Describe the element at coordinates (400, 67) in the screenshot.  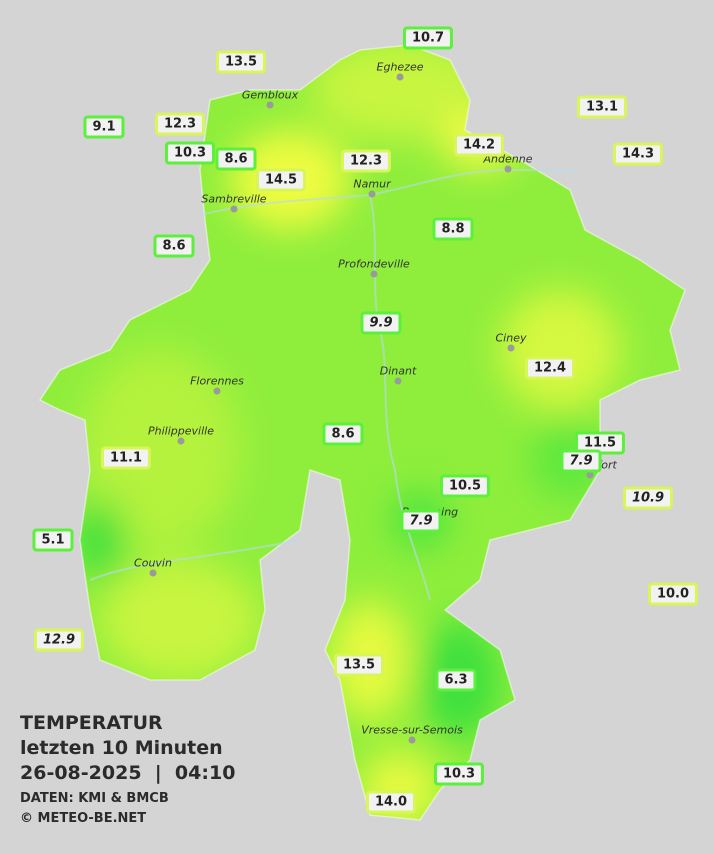
I see `town-label: Eghezee` at that location.